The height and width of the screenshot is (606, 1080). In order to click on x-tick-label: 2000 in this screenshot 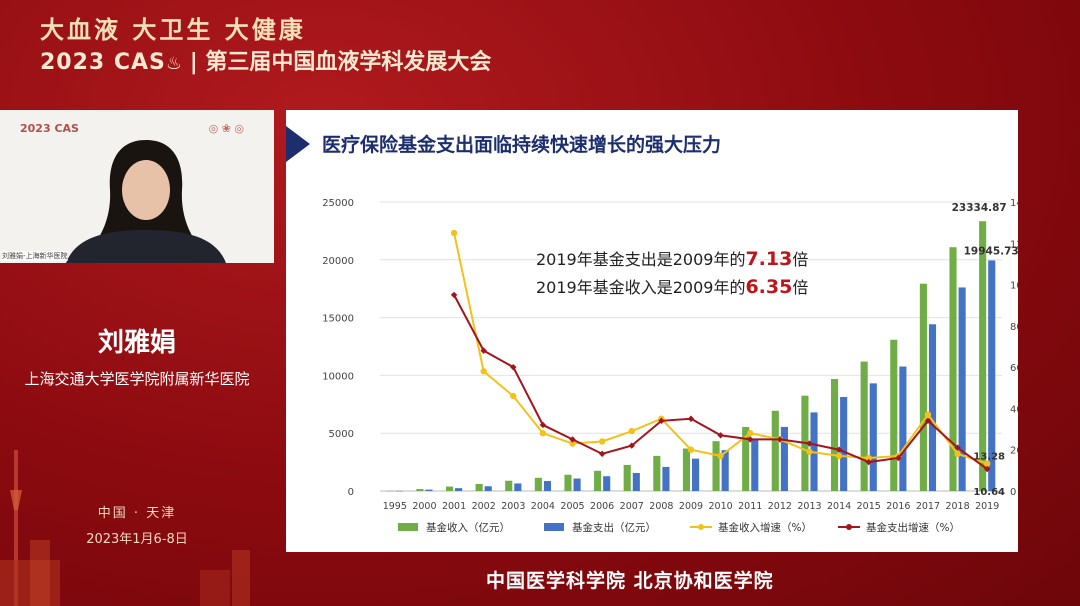, I will do `click(424, 506)`.